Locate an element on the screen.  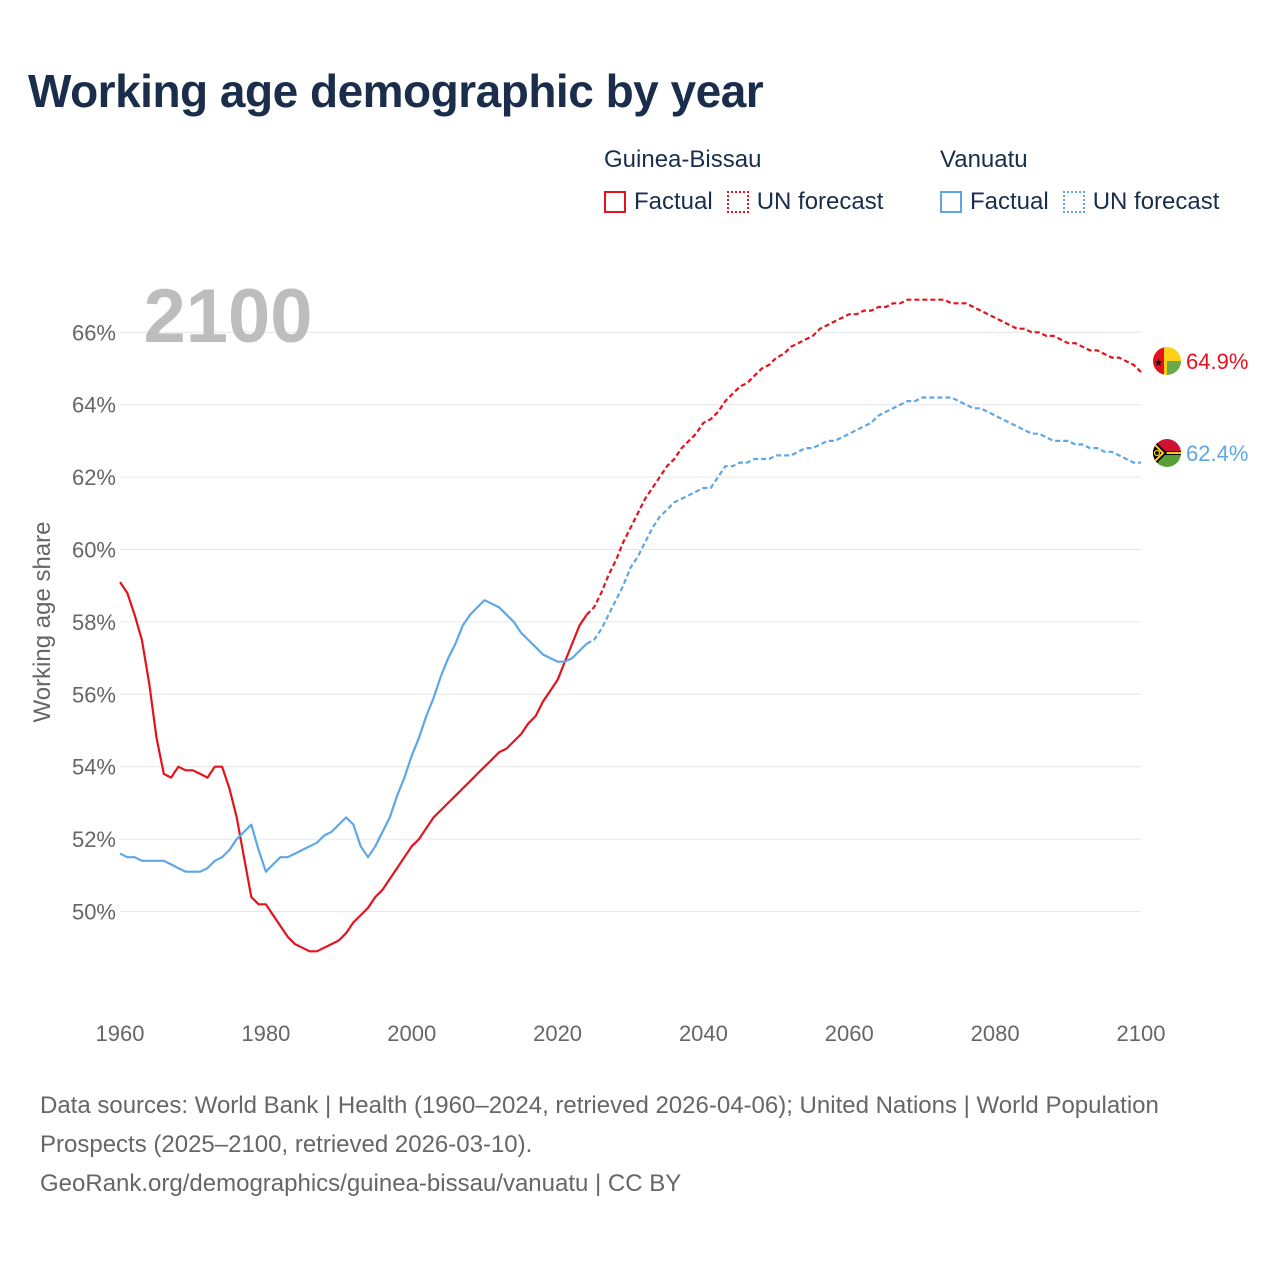
year-label: 2100 is located at coordinates (227, 316).